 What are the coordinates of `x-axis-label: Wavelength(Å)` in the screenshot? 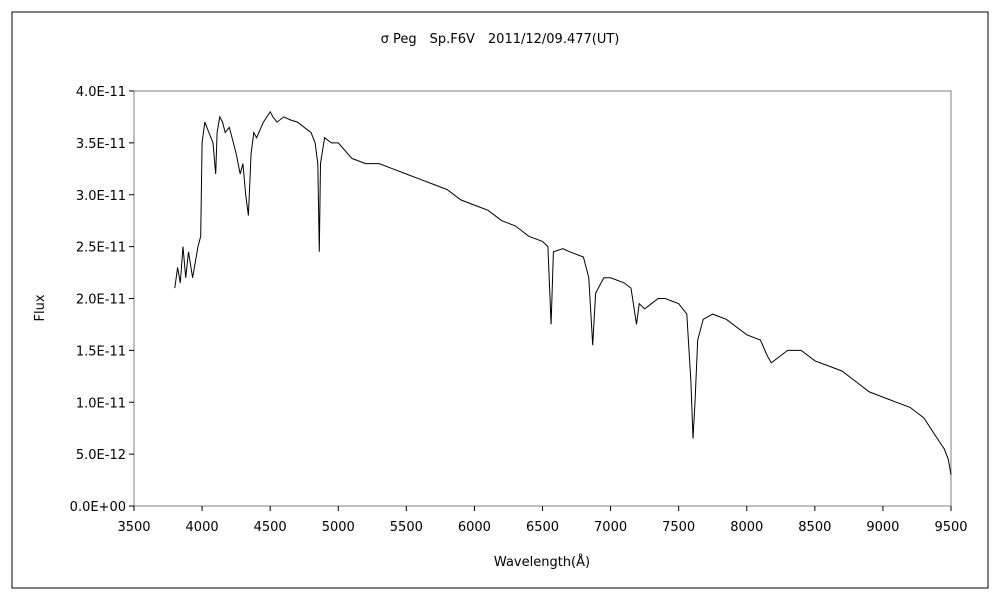 It's located at (542, 562).